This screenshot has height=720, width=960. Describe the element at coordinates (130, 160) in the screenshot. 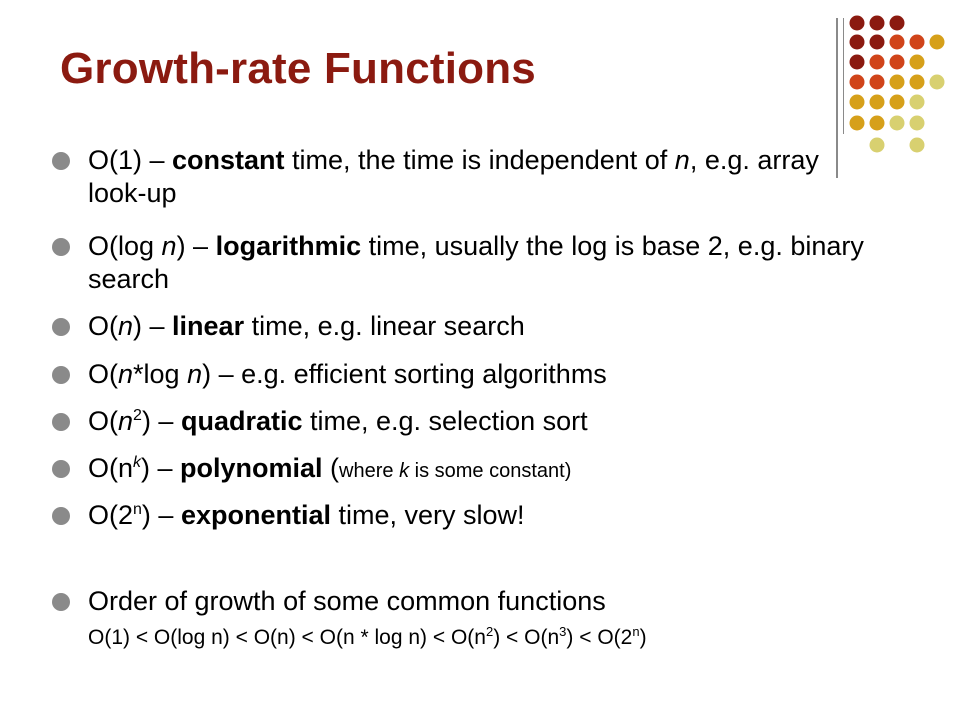

I see `text-segment: O(1) –` at that location.